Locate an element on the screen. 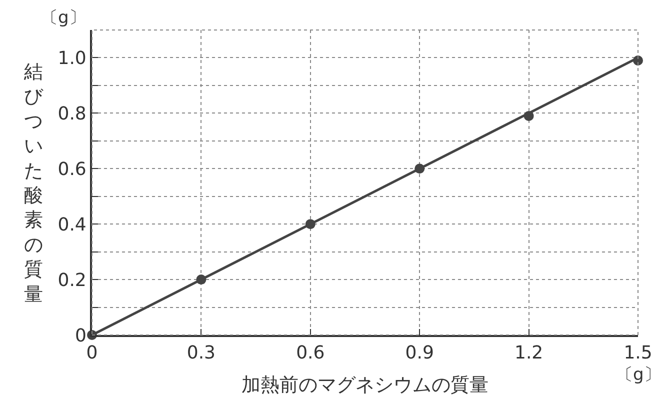 The width and height of the screenshot is (666, 404). y-tick-label: 0.8 is located at coordinates (72, 113).